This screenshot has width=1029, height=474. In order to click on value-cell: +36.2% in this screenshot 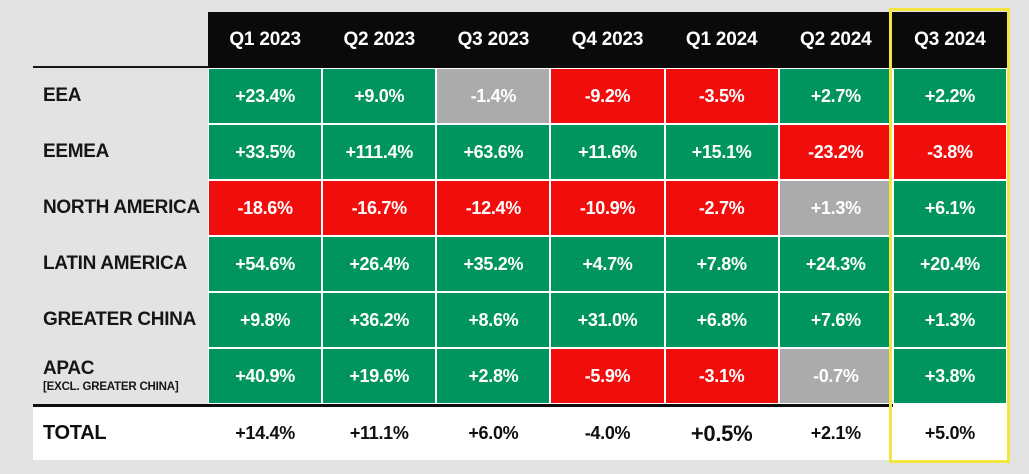, I will do `click(379, 320)`.